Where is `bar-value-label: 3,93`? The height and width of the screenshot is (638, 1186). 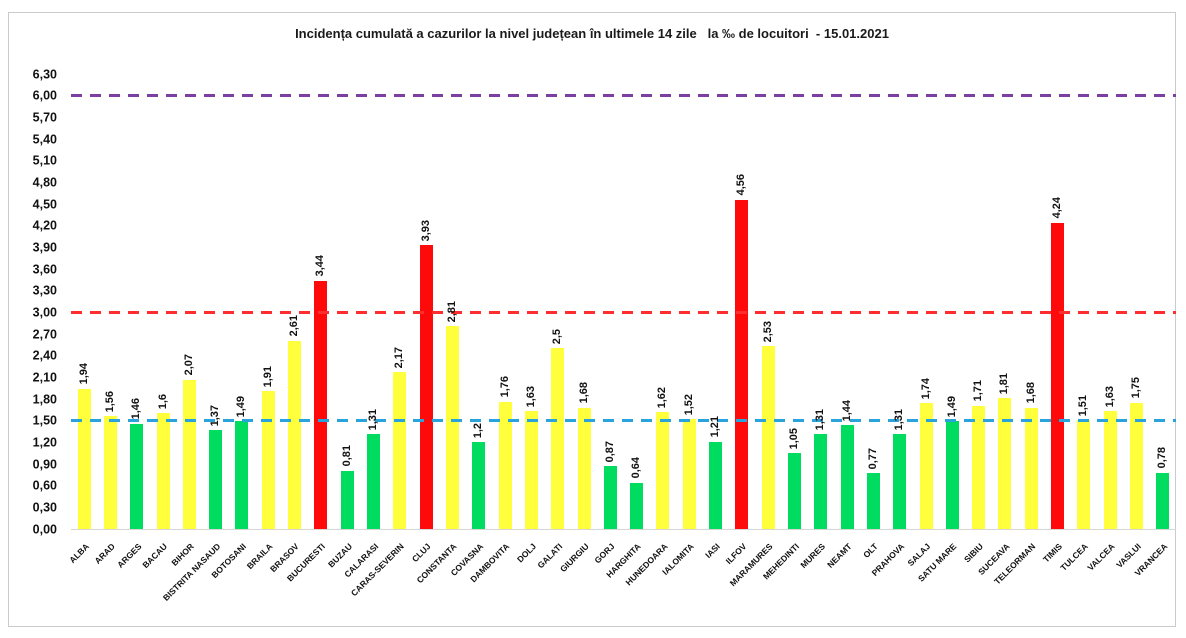
bar-value-label: 3,93 is located at coordinates (425, 230).